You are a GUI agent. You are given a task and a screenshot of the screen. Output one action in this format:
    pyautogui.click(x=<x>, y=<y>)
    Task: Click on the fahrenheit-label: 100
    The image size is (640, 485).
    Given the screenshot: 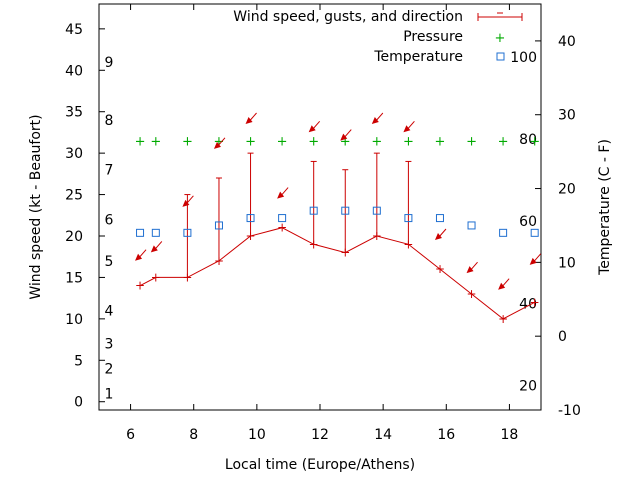 What is the action you would take?
    pyautogui.click(x=523, y=58)
    